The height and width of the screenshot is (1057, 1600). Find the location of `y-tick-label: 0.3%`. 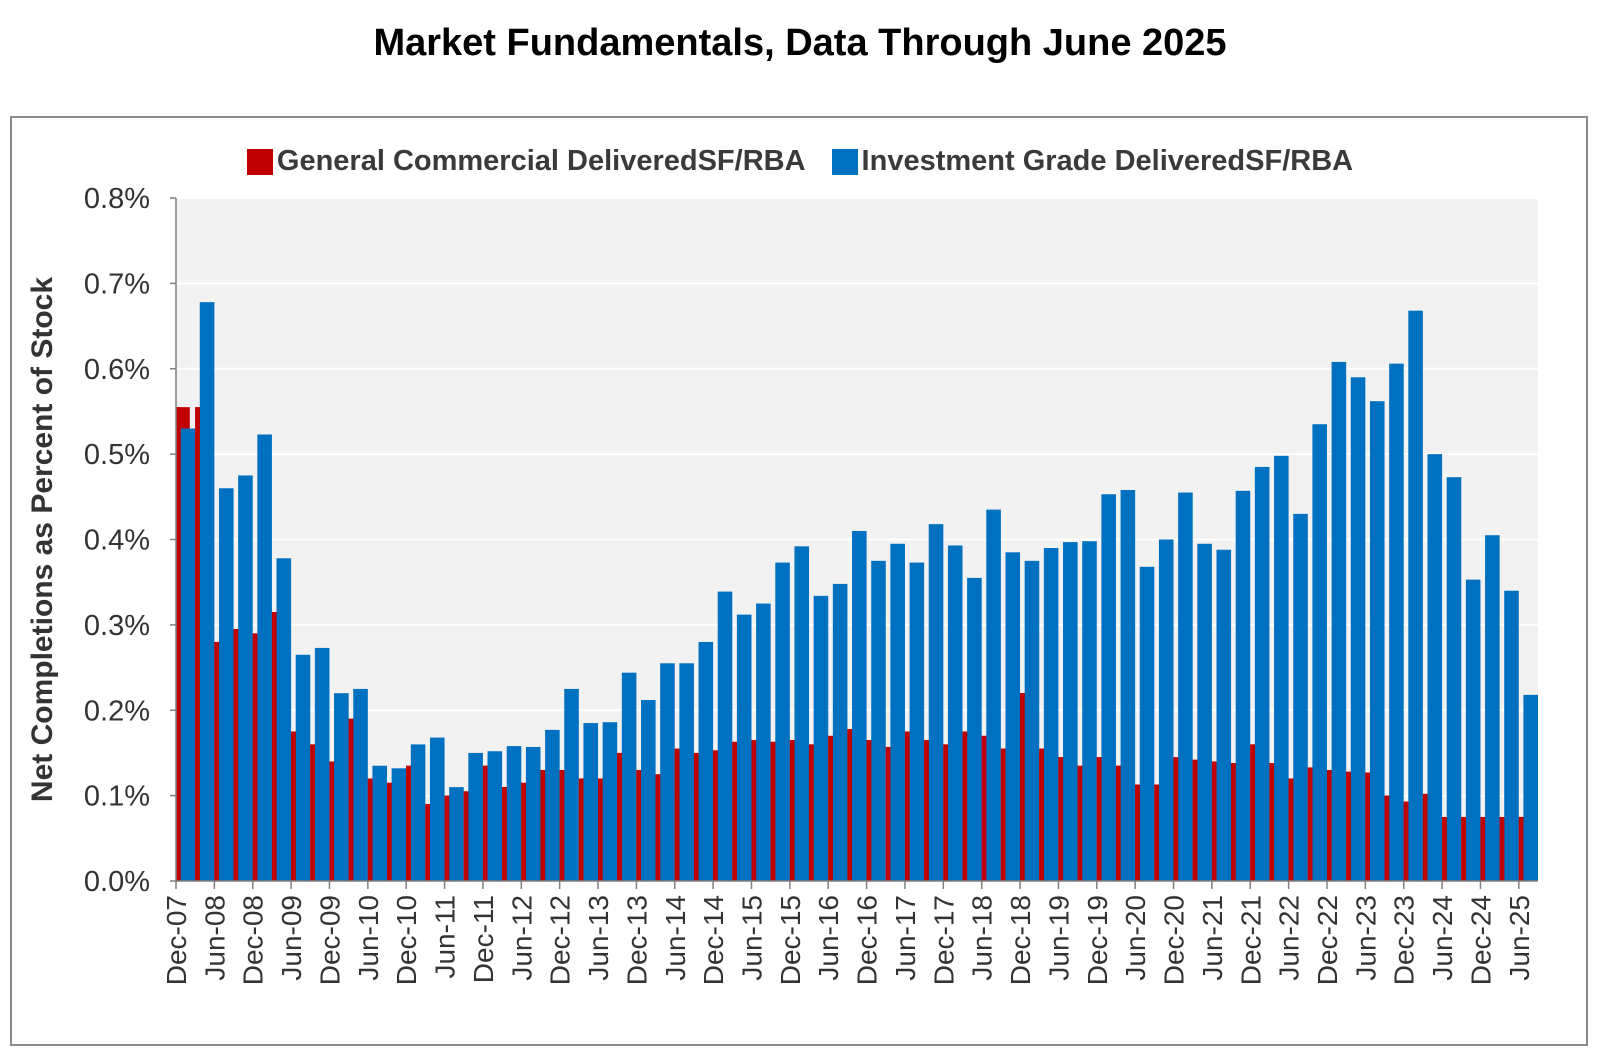

y-tick-label: 0.3% is located at coordinates (117, 626).